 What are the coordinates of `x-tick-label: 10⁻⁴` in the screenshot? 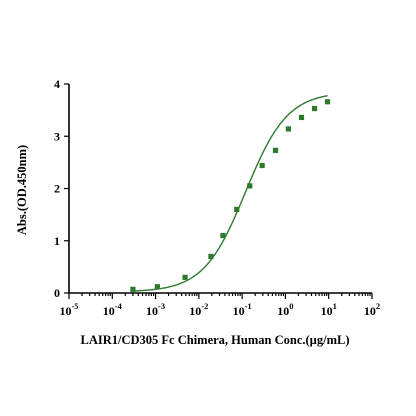 It's located at (113, 309).